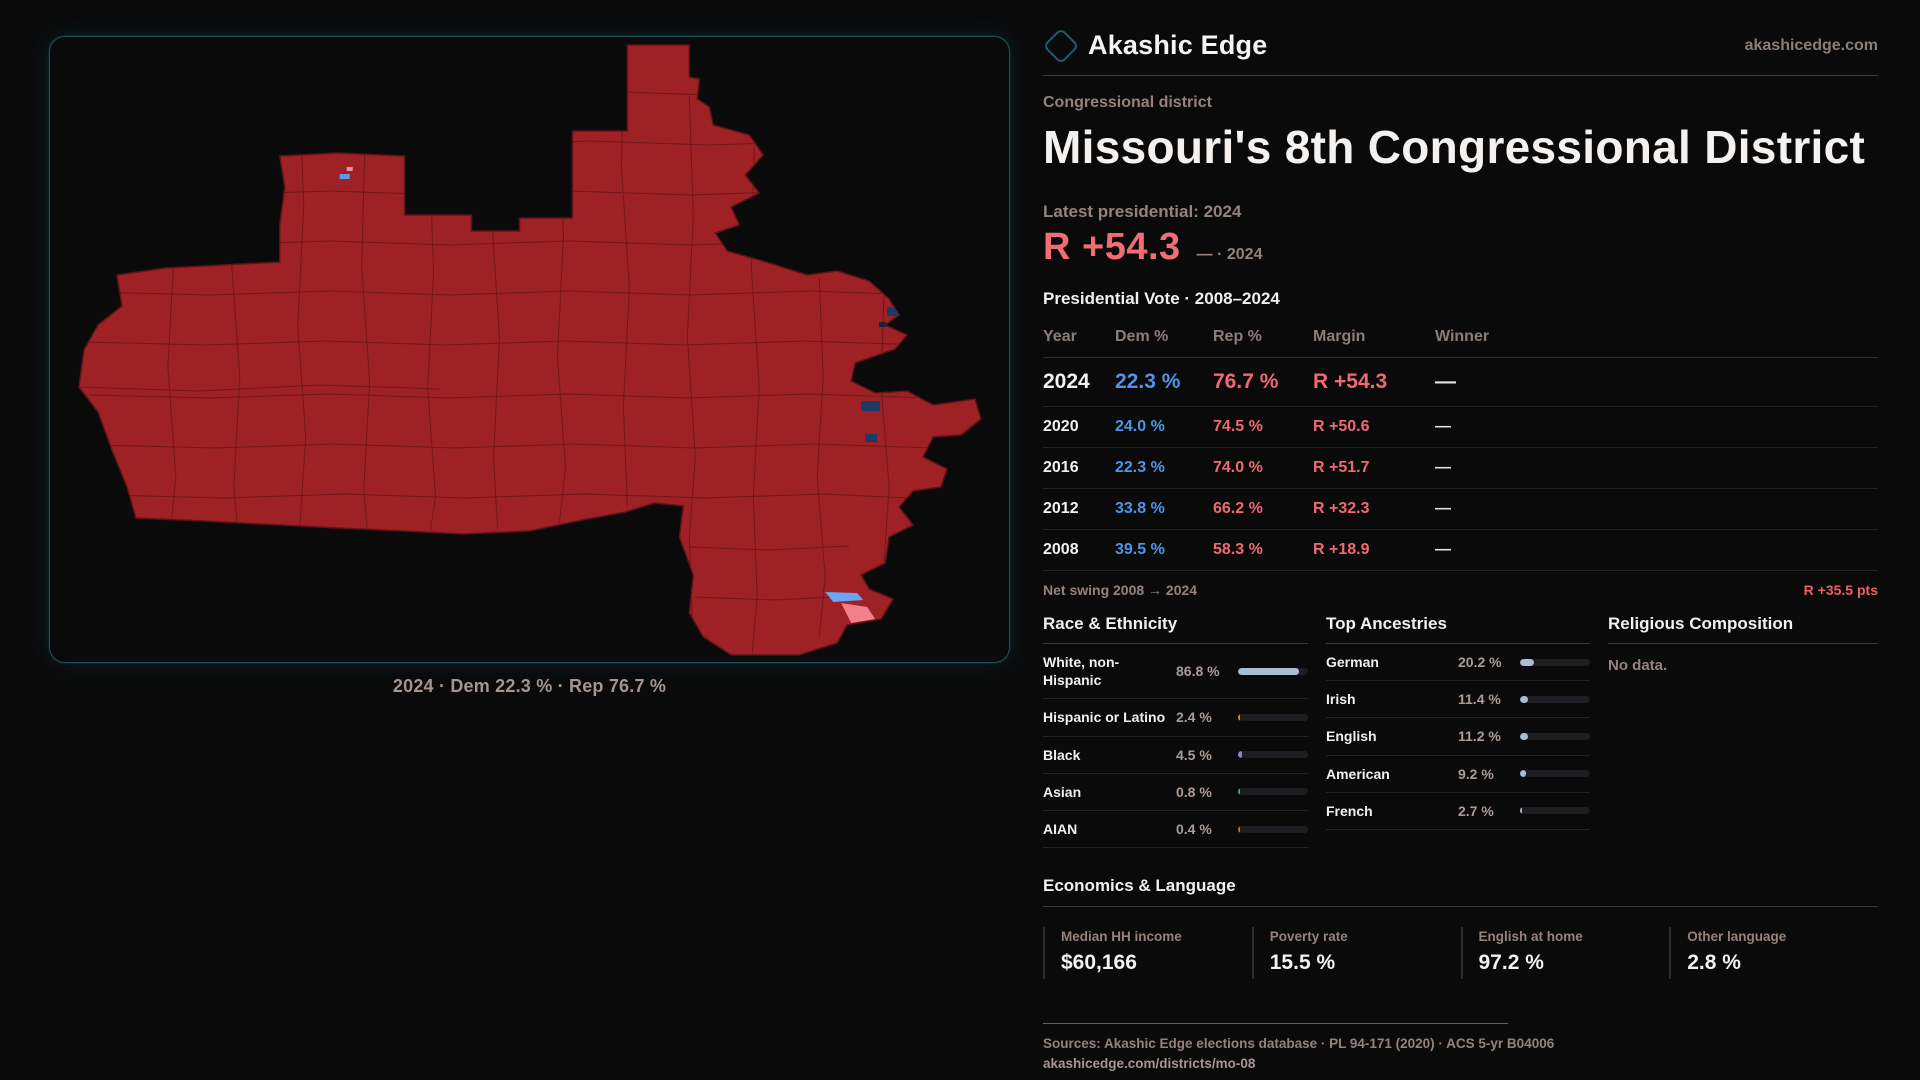 This screenshot has width=1920, height=1080. I want to click on list-item: Irish 11.4 %, so click(1458, 700).